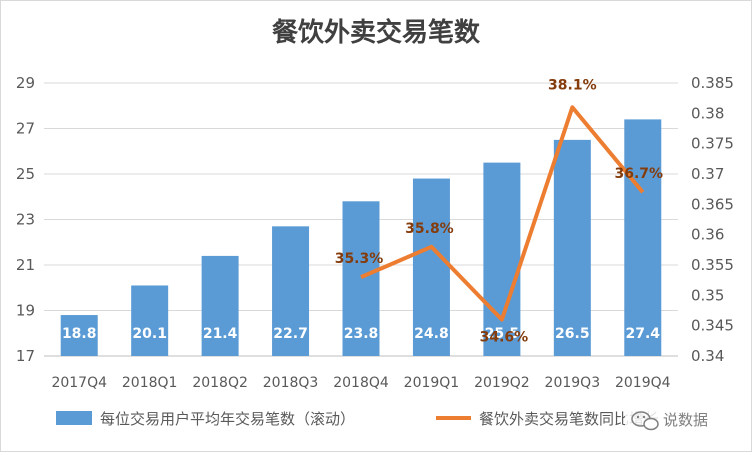  What do you see at coordinates (712, 83) in the screenshot?
I see `y-right-tick-label: 0.385` at bounding box center [712, 83].